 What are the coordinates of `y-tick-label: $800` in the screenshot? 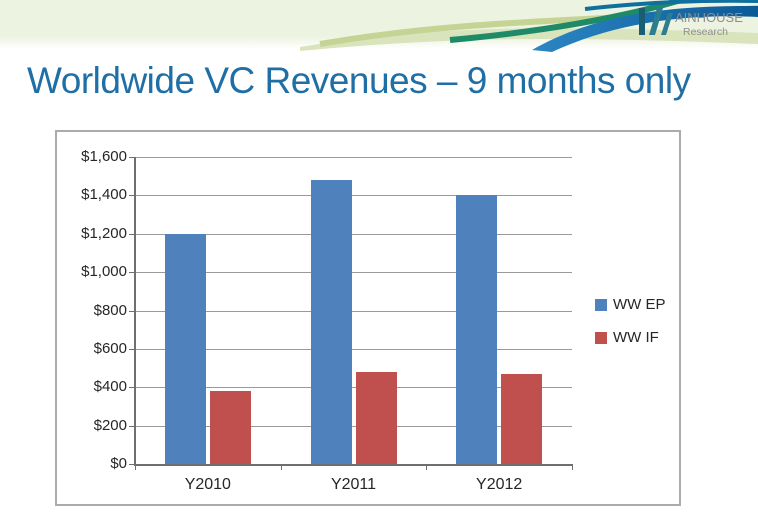 It's located at (110, 310).